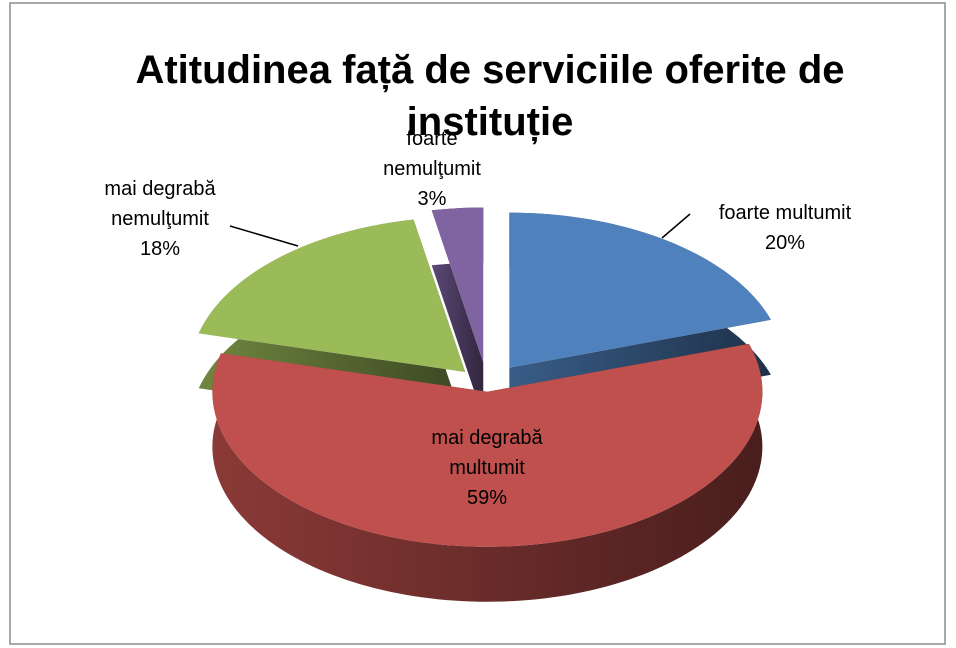 The width and height of the screenshot is (956, 648). Describe the element at coordinates (160, 249) in the screenshot. I see `value-label: 18%` at that location.